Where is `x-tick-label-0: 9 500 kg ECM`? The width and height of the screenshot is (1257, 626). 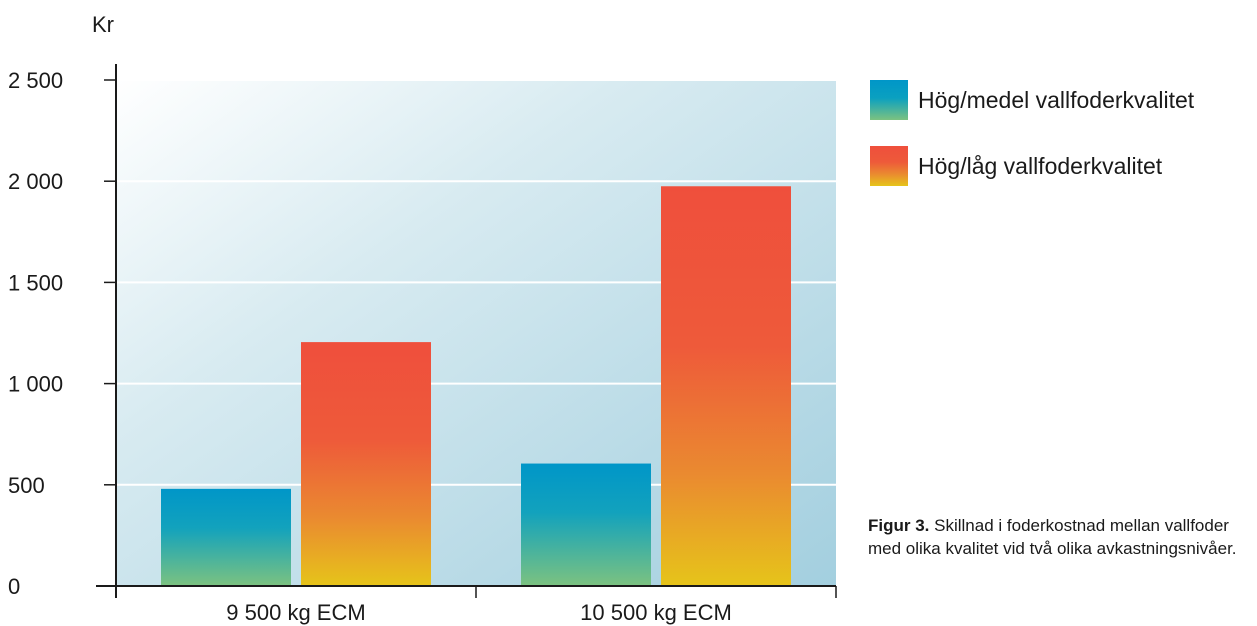
x-tick-label-0: 9 500 kg ECM is located at coordinates (295, 612).